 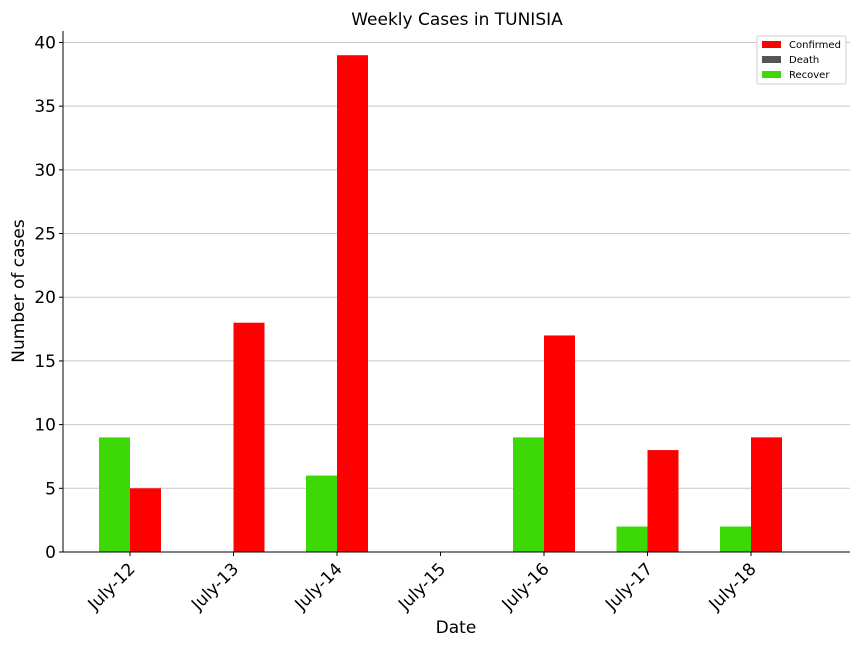 I want to click on chart-title: Weekly Cases in TUNISIA, so click(x=457, y=20).